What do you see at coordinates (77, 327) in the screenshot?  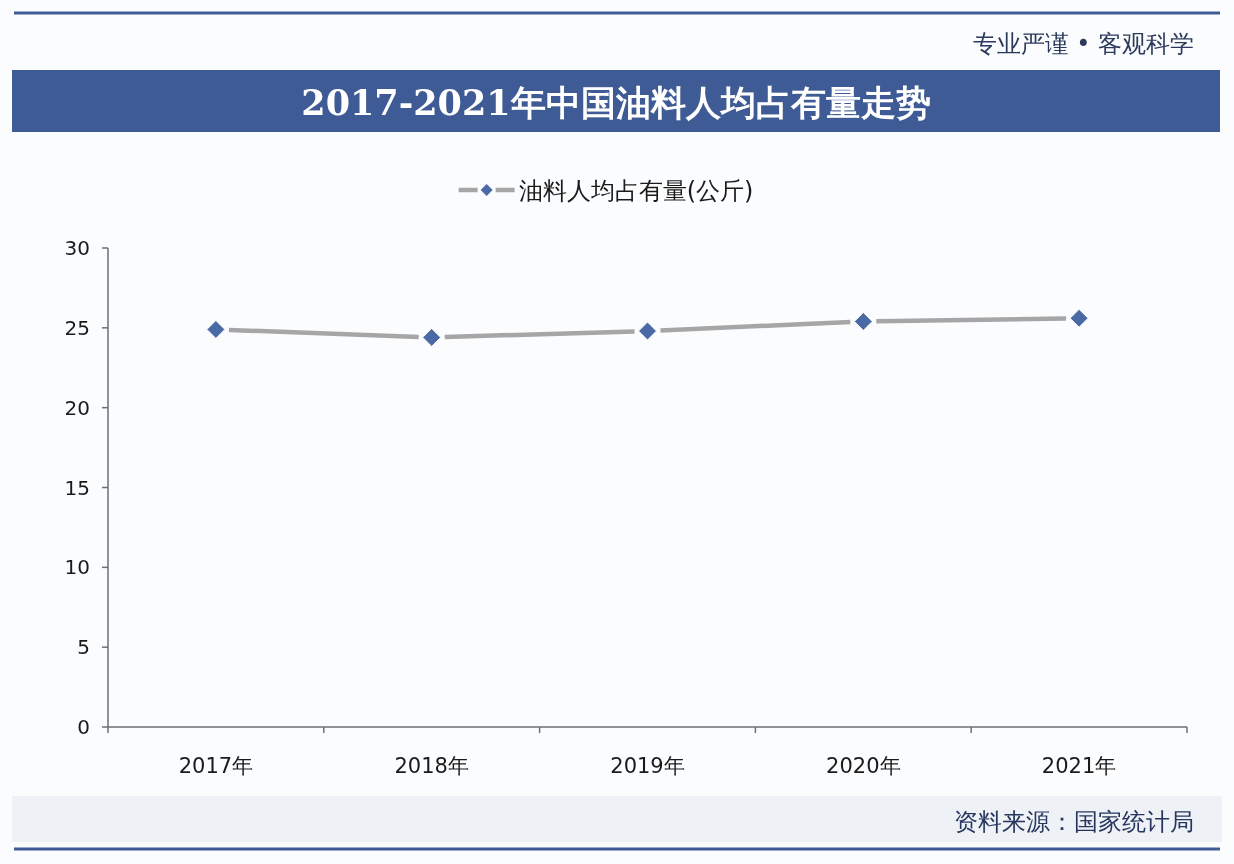 I see `y-tick-label: 25` at bounding box center [77, 327].